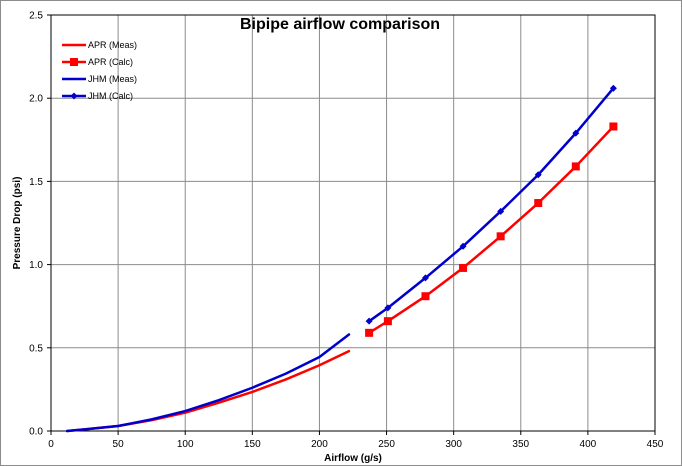  What do you see at coordinates (110, 62) in the screenshot?
I see `legend-label: APR (Calc)` at bounding box center [110, 62].